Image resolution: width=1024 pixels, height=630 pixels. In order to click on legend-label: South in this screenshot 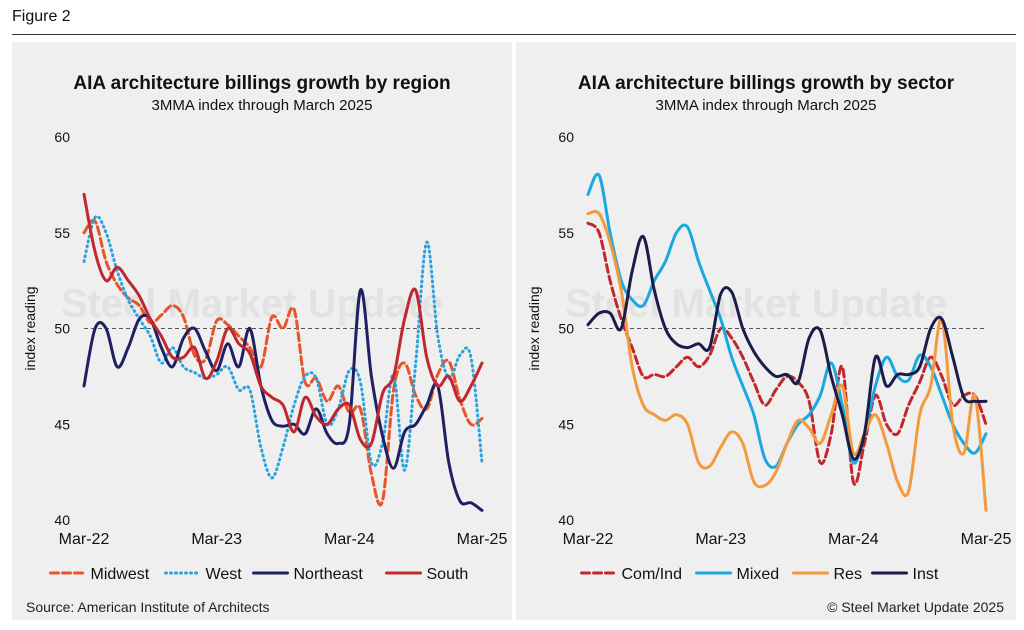, I will do `click(448, 574)`.